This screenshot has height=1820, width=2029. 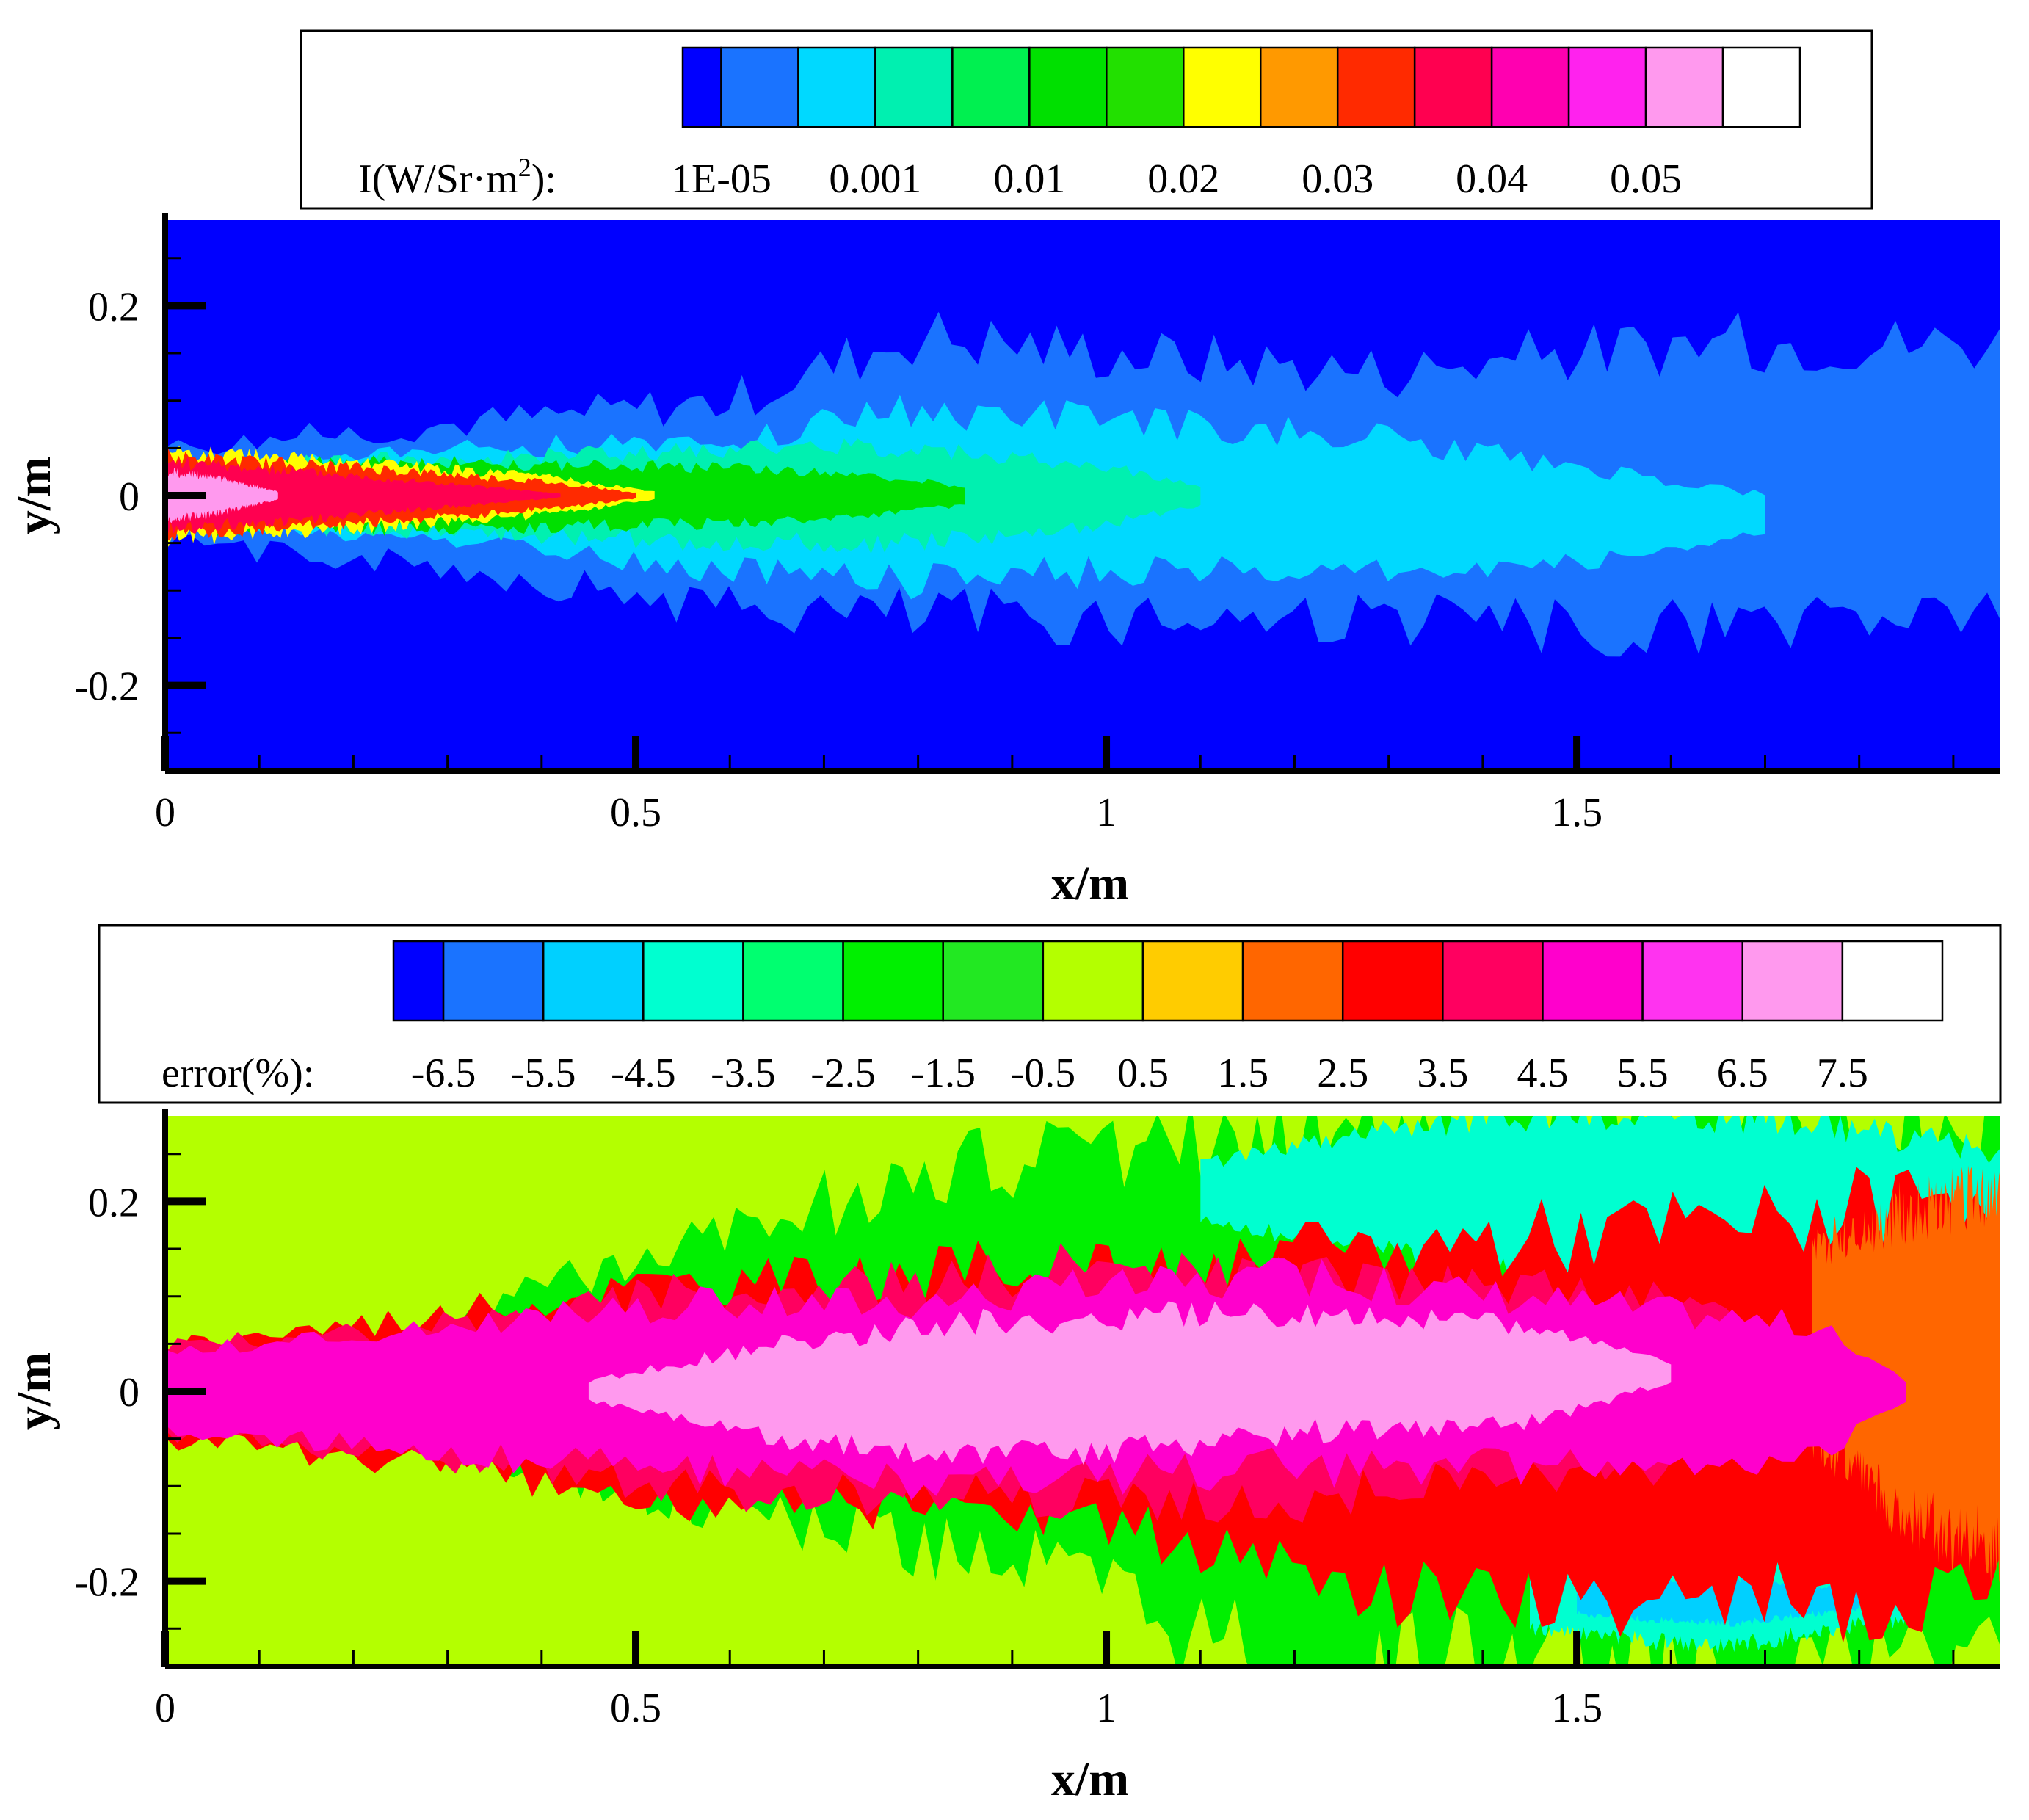 I want to click on legend-tick-label: 0.01, so click(x=1029, y=179).